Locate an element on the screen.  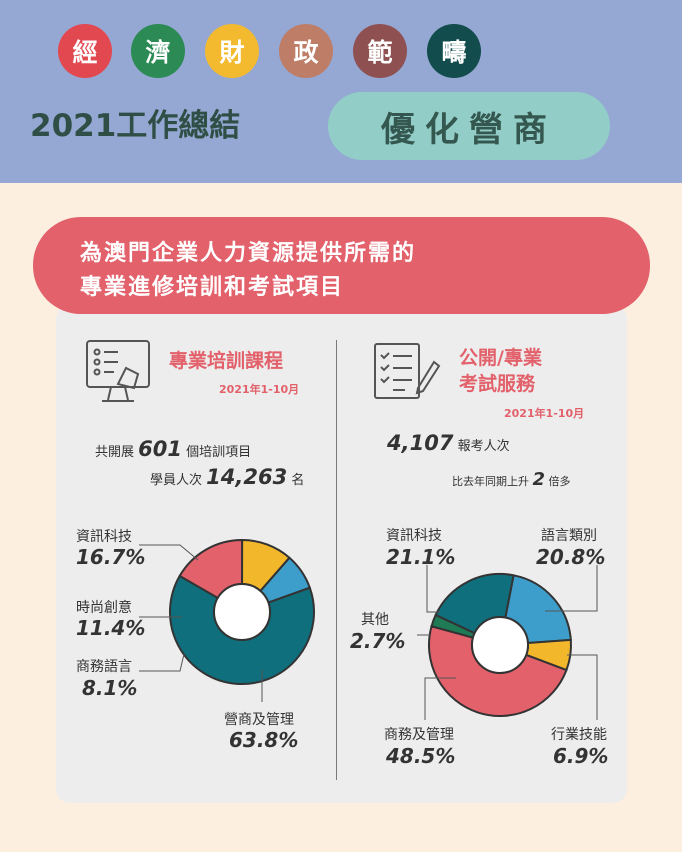
right-chart-hole is located at coordinates (500, 645).